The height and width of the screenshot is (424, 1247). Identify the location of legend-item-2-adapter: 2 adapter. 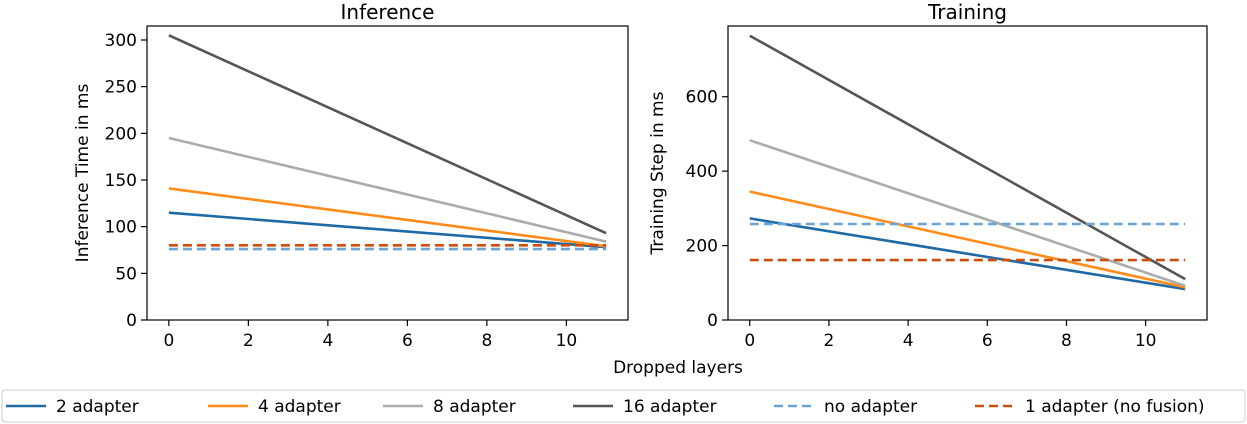
(72, 407).